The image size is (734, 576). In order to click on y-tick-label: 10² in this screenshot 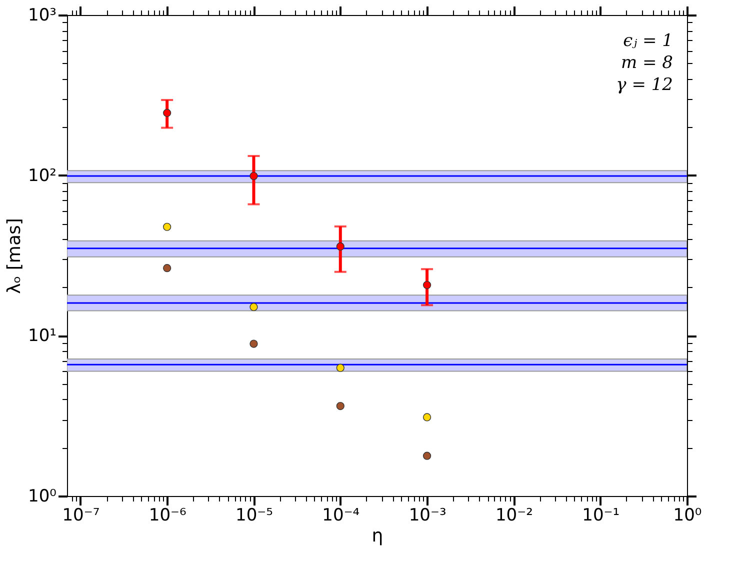, I will do `click(42, 176)`.